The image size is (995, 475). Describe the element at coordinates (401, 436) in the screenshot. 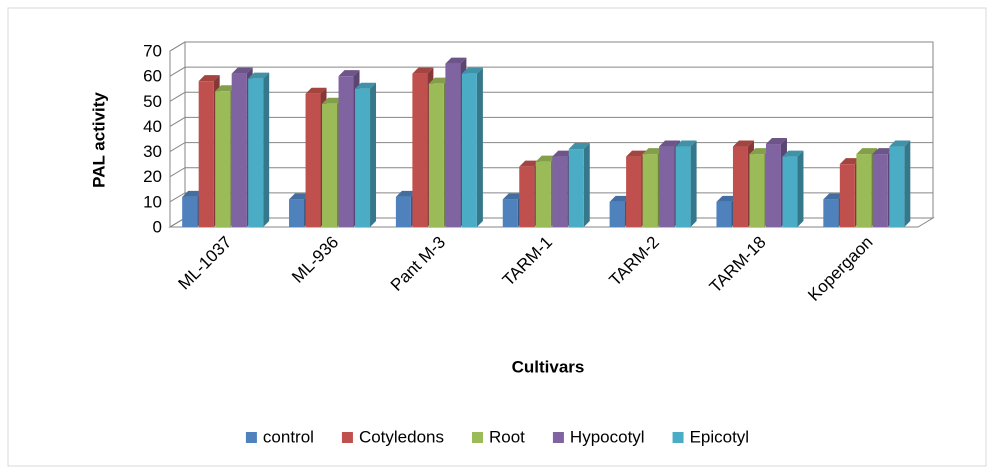

I see `legend-label: Cotyledons` at that location.